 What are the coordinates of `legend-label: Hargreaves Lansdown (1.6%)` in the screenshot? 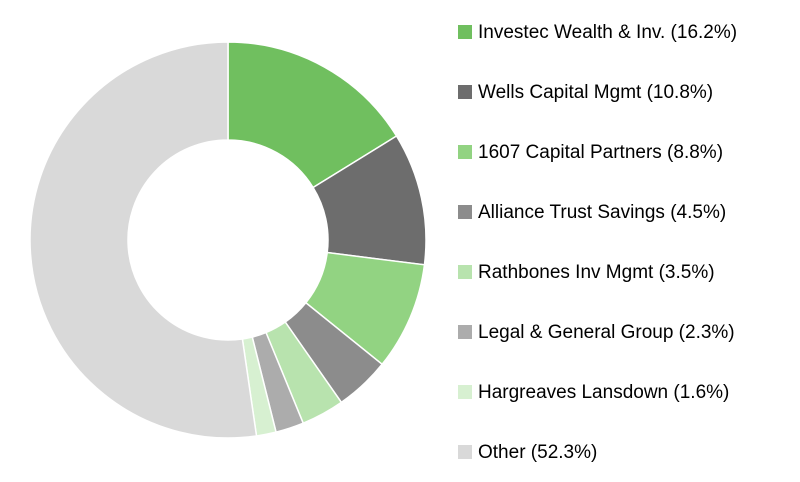 It's located at (603, 392).